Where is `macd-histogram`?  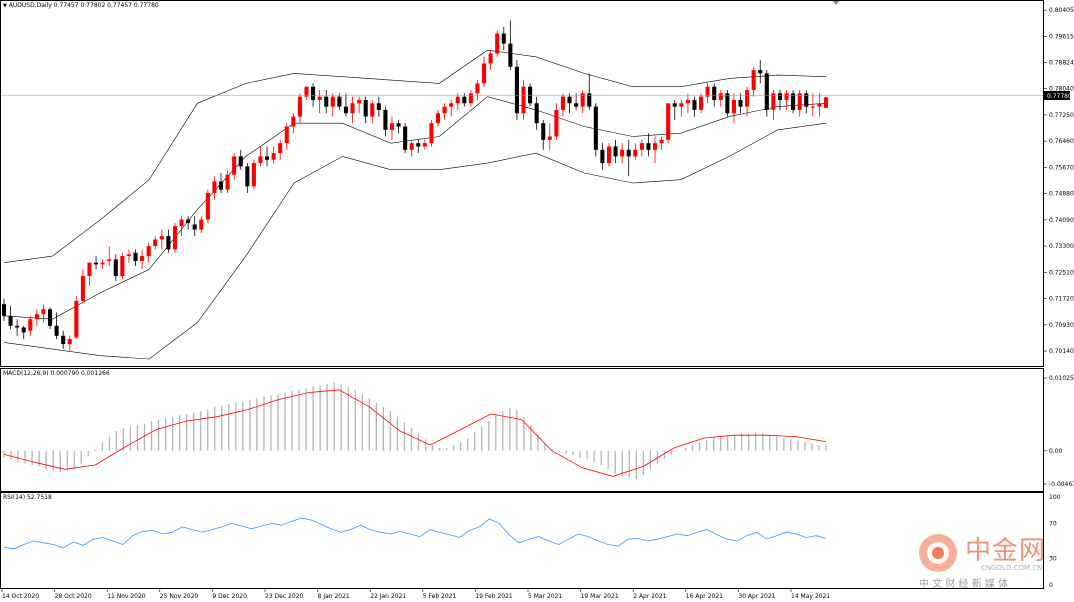
macd-histogram is located at coordinates (415, 431).